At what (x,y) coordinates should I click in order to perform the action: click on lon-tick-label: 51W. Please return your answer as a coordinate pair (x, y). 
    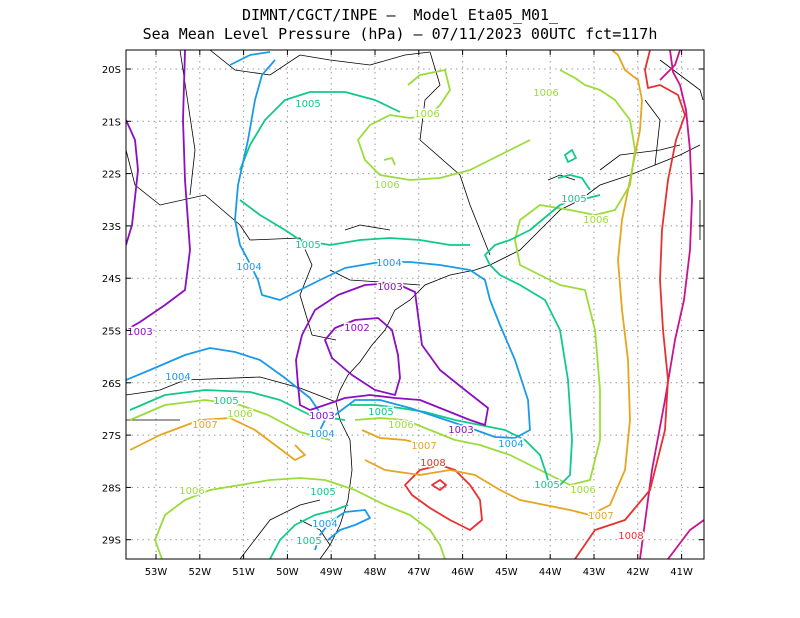
    Looking at the image, I should click on (243, 572).